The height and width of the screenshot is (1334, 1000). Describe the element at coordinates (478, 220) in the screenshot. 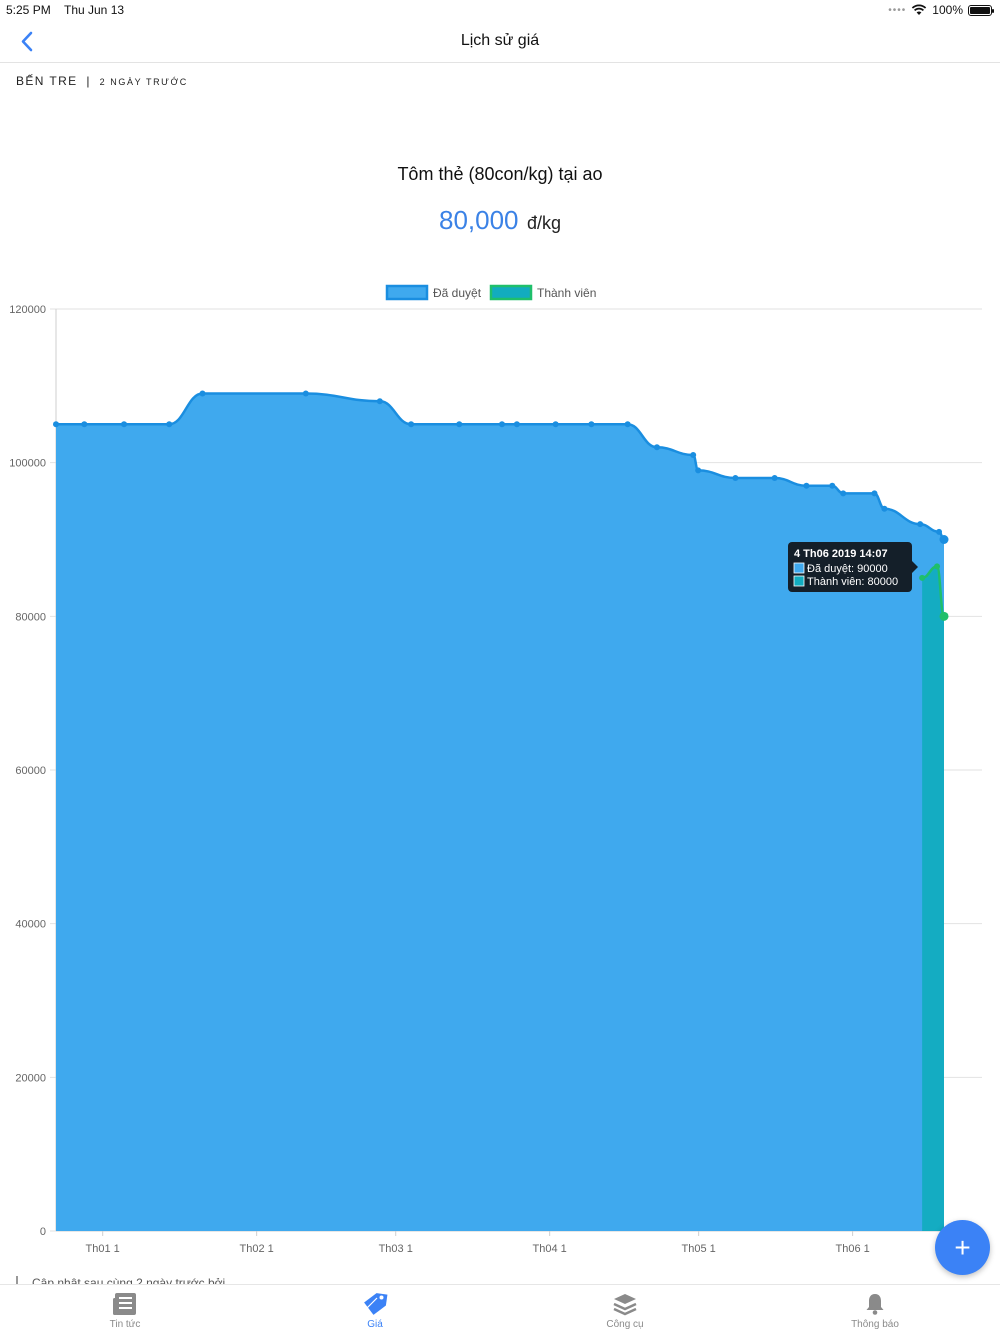

I see `current-price: 80,000` at that location.